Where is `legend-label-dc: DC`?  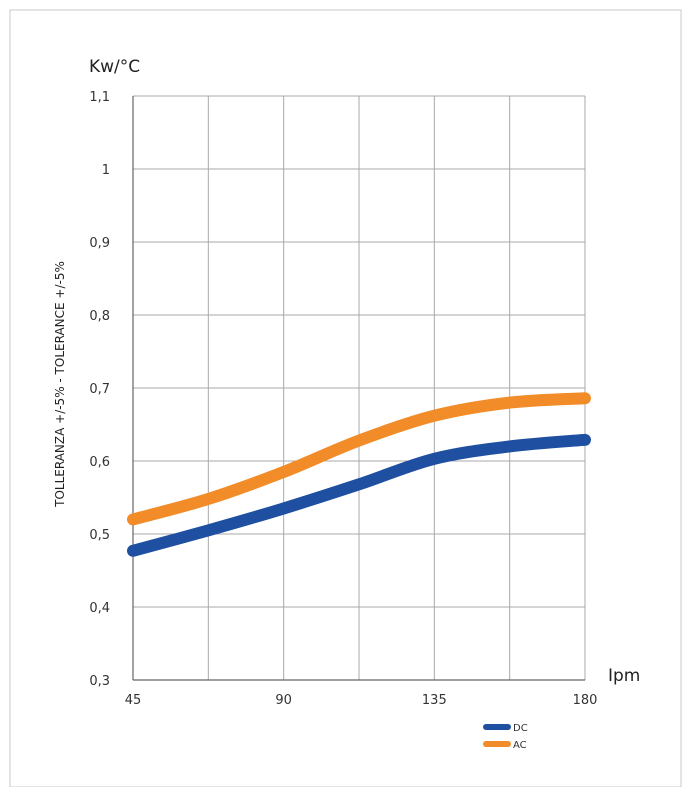 legend-label-dc: DC is located at coordinates (520, 728).